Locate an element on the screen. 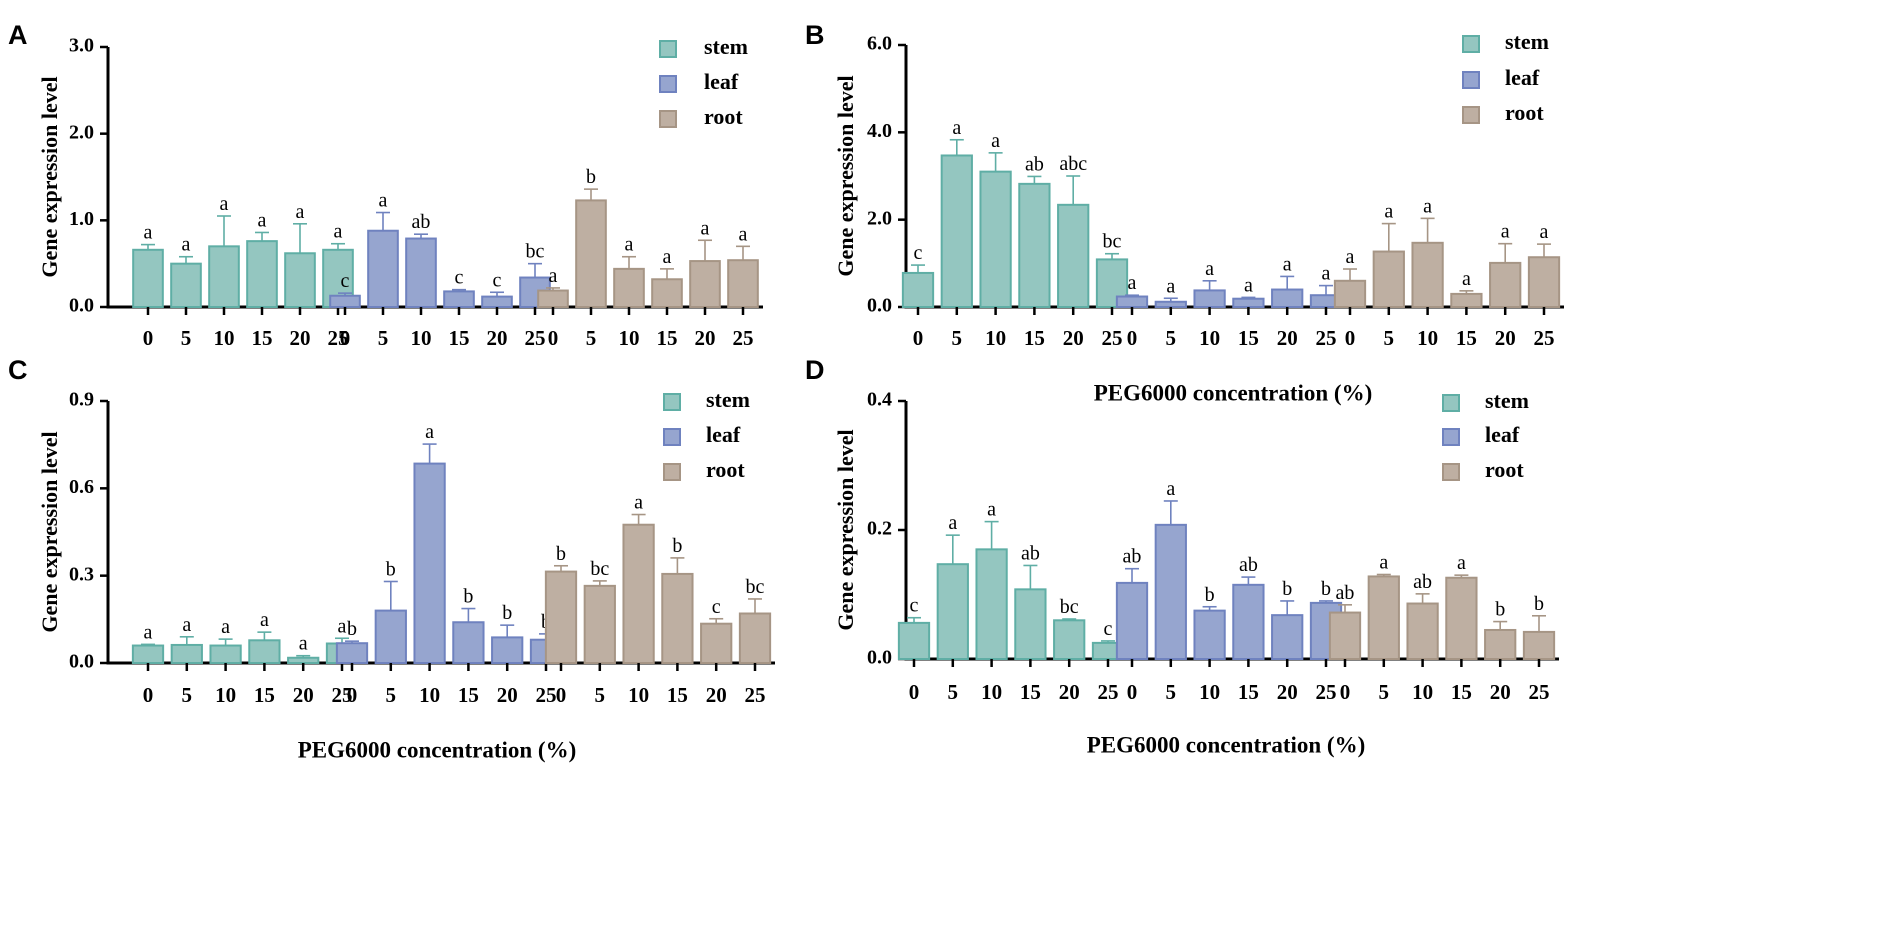  y-tick-label: 6.0 is located at coordinates (879, 44).